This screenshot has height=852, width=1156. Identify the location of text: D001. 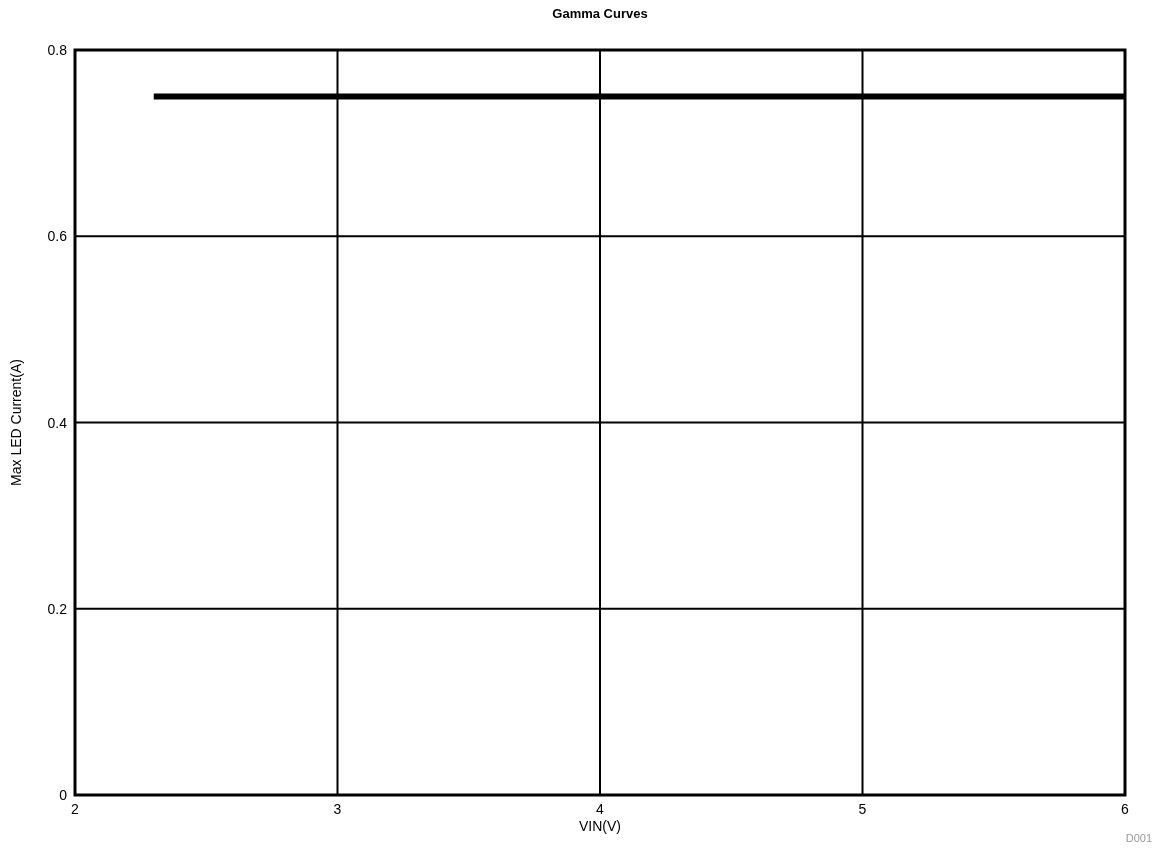
(1138, 838).